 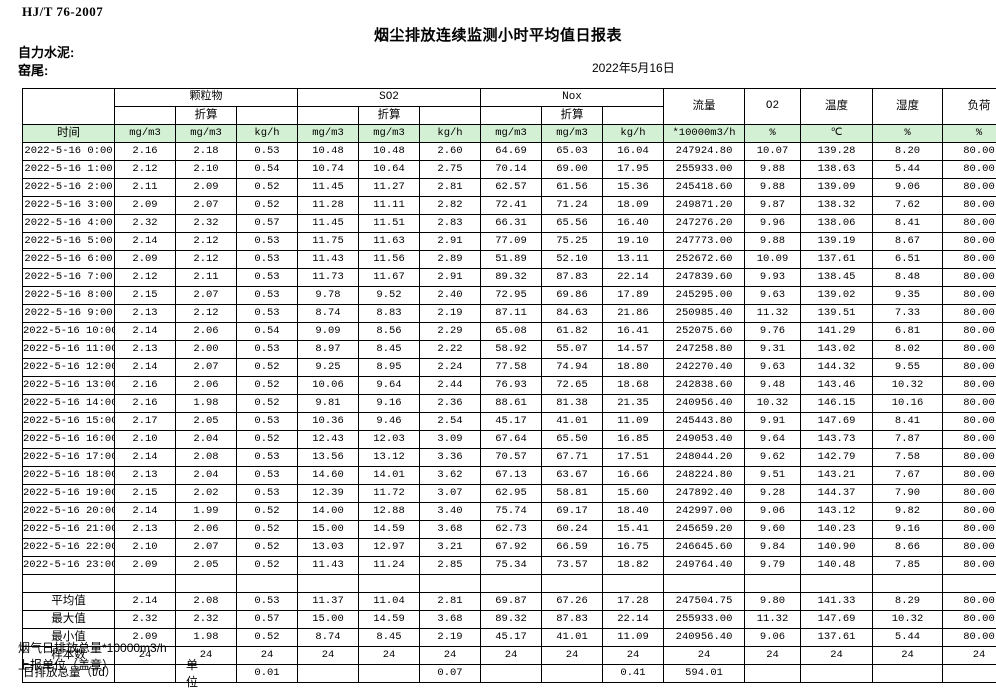 What do you see at coordinates (206, 170) in the screenshot?
I see `data-cell: 2.10` at bounding box center [206, 170].